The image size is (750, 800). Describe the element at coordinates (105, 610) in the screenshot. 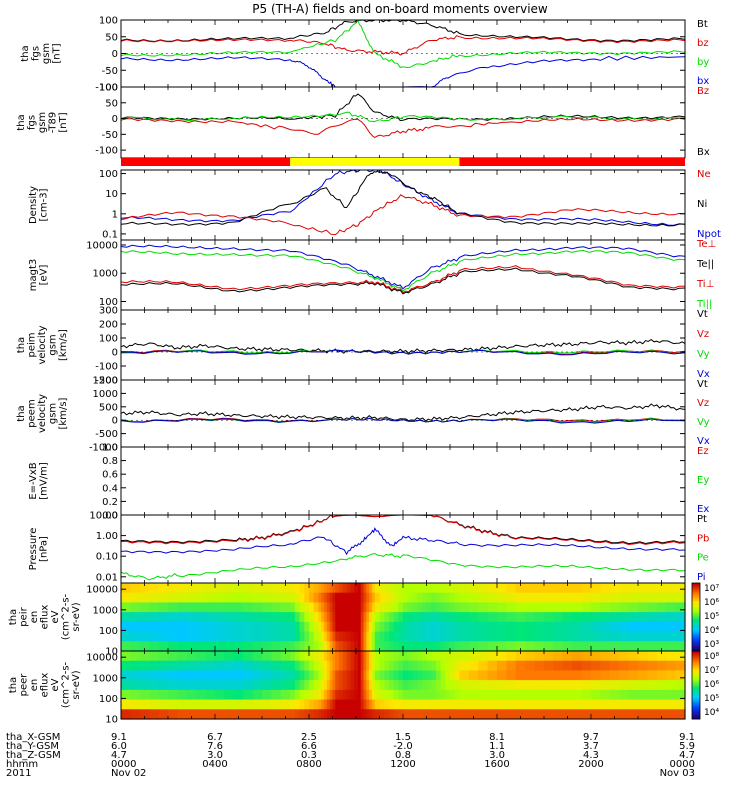

I see `ytick-label: 1000` at that location.